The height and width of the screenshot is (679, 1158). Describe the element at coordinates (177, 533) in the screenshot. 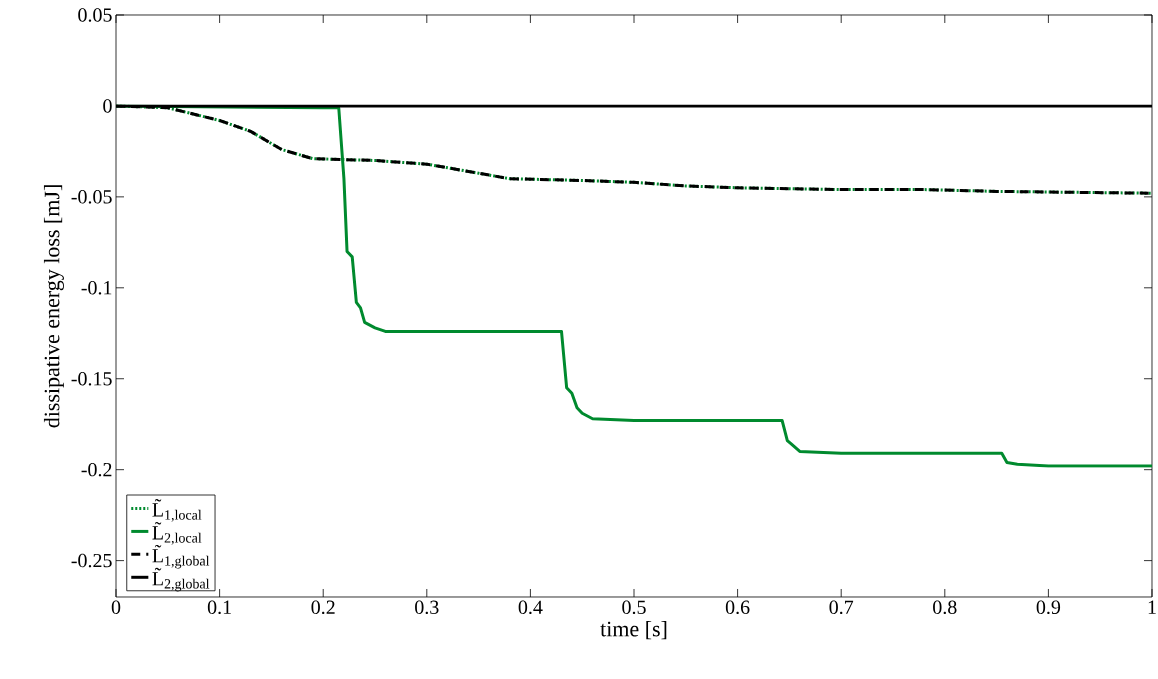

I see `legend-label: L̃$_{2,local}$` at that location.